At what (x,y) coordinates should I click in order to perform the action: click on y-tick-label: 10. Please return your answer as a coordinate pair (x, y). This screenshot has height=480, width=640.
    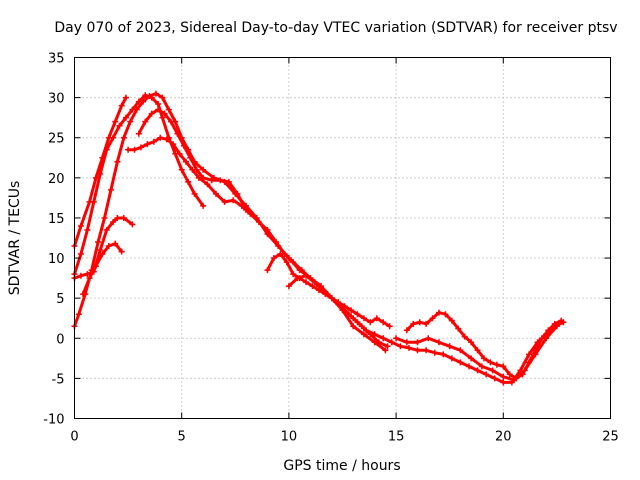
    Looking at the image, I should click on (56, 259).